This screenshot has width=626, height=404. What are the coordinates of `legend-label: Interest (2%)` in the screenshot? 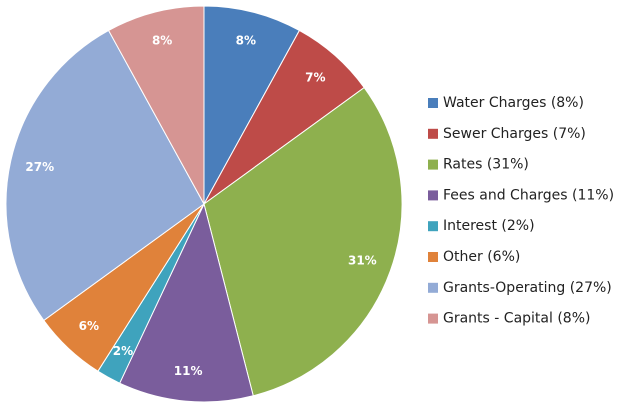 It's located at (489, 226).